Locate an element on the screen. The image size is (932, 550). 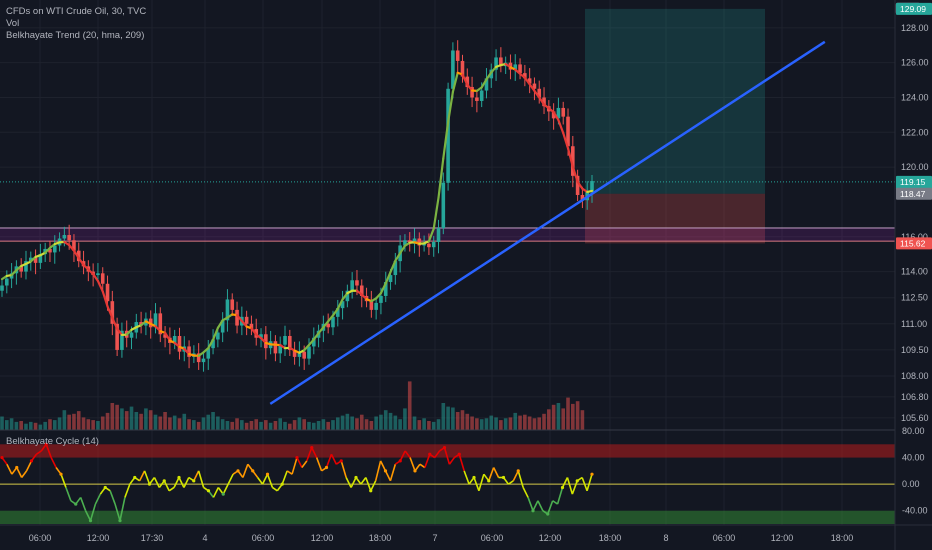
symbol-legend: CFDs on WTI Crude Oil, 30, TVC is located at coordinates (76, 11).